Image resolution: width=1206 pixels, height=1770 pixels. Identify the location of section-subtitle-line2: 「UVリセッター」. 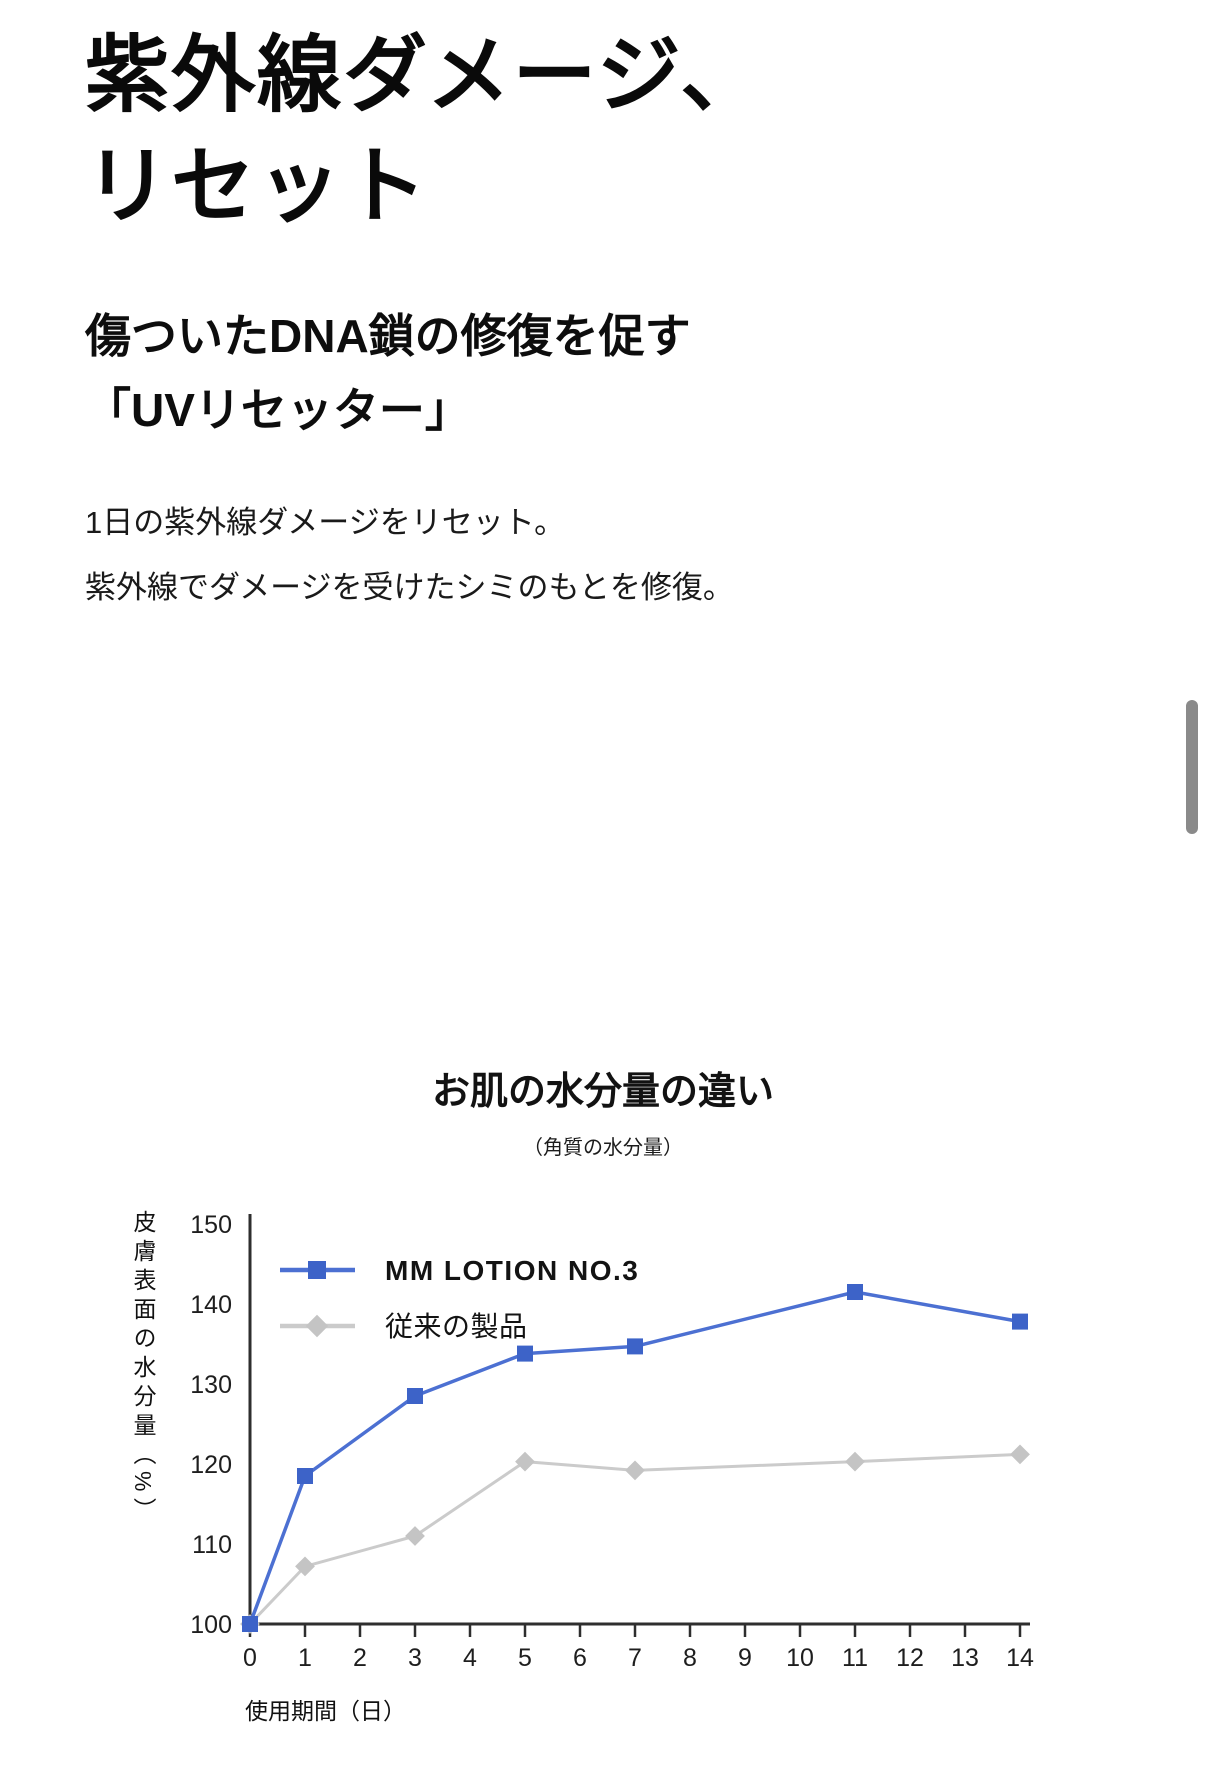
(278, 409).